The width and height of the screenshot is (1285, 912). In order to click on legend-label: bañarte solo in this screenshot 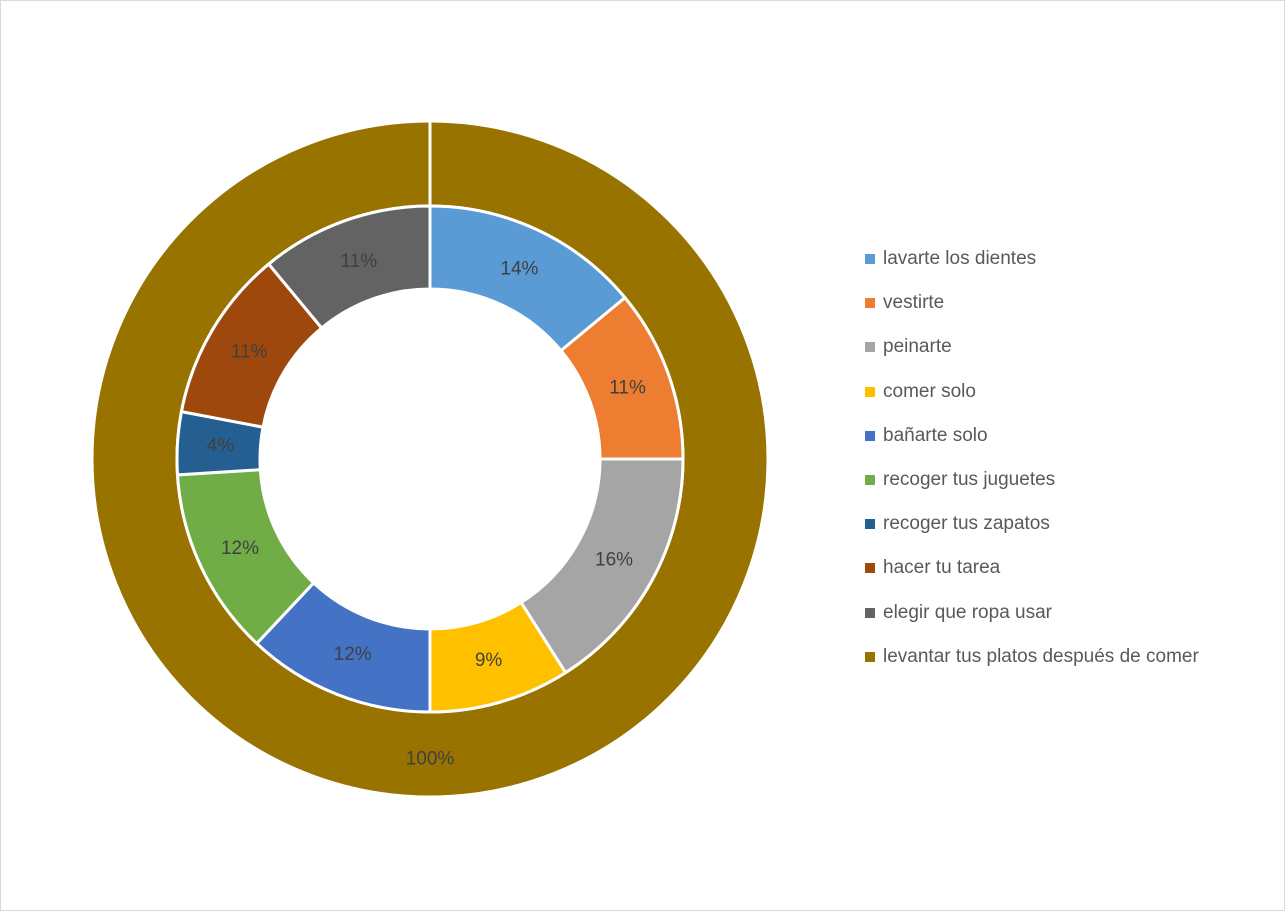, I will do `click(935, 435)`.